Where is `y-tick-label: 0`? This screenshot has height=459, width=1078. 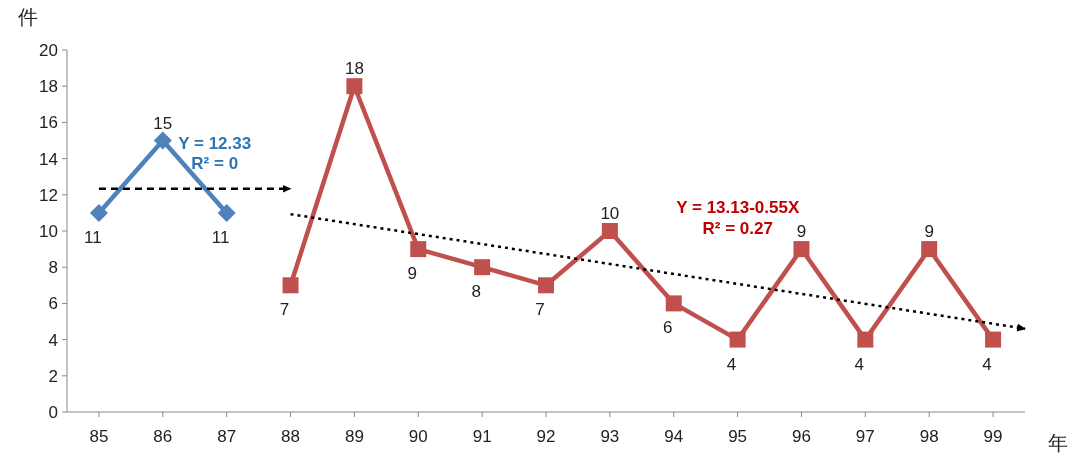 y-tick-label: 0 is located at coordinates (53, 412).